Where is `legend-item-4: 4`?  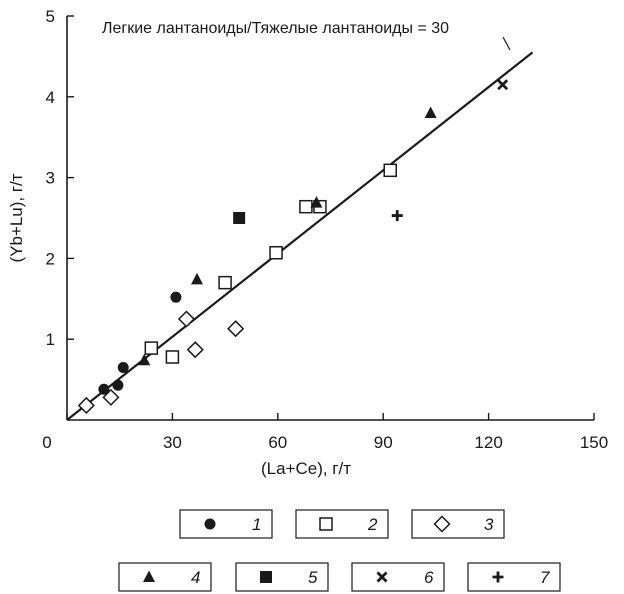 legend-item-4: 4 is located at coordinates (165, 577).